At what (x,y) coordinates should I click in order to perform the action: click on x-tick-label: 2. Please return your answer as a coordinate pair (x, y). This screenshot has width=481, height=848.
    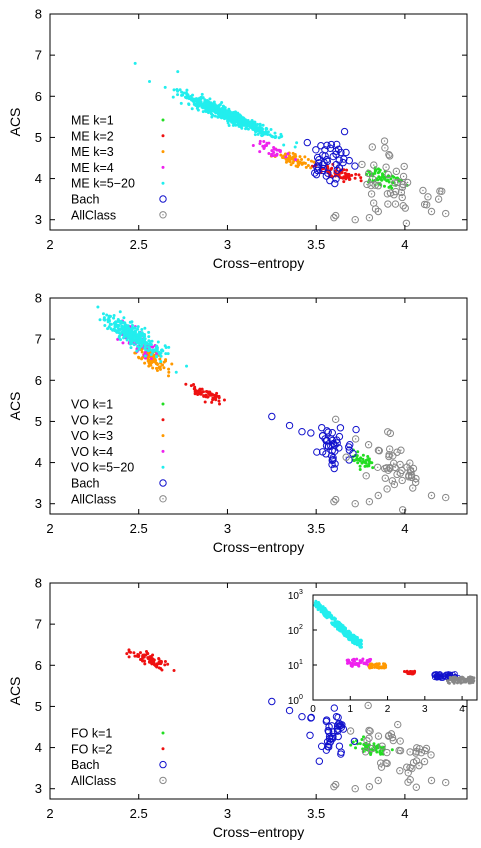
    Looking at the image, I should click on (49, 813).